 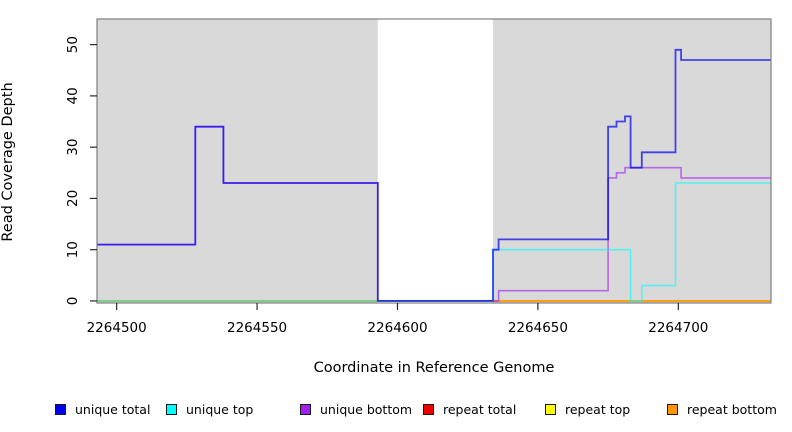 I want to click on legend-item-unique-bottom: unique bottom, so click(x=356, y=409).